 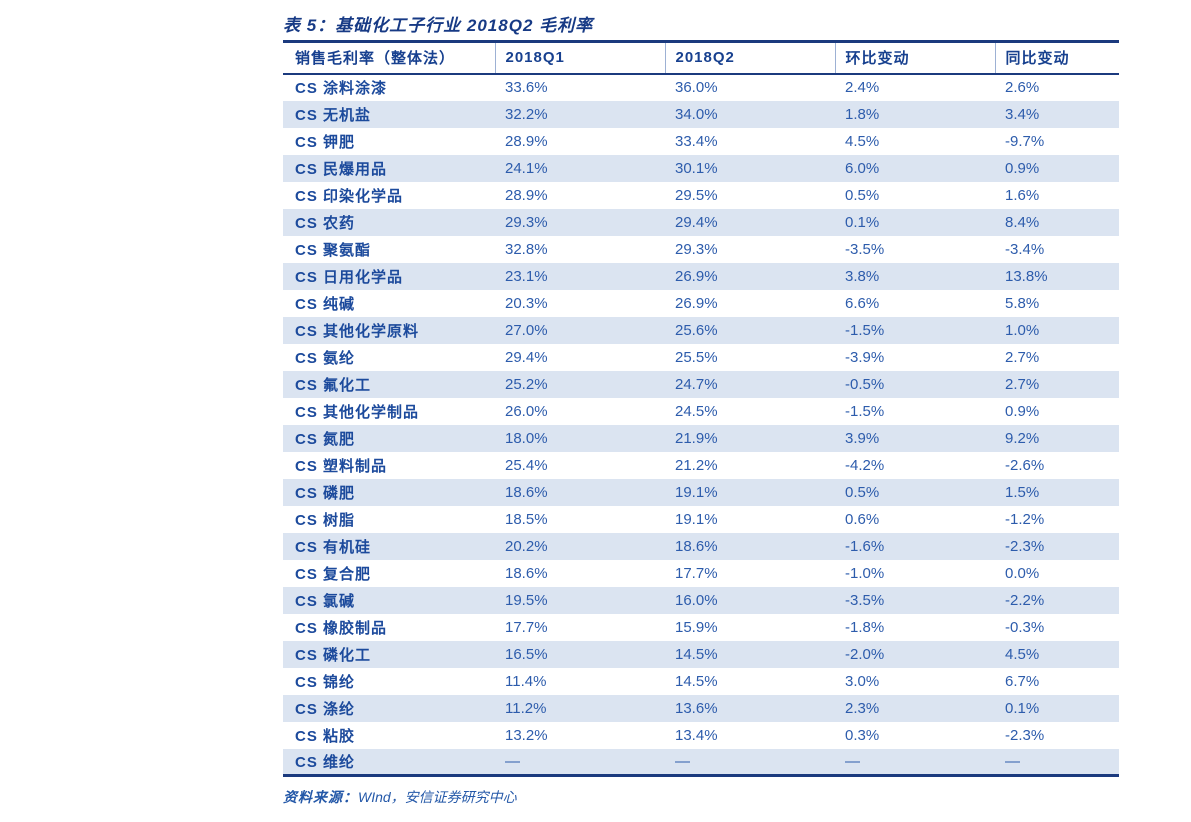 What do you see at coordinates (526, 438) in the screenshot?
I see `value-cell: 18.0%` at bounding box center [526, 438].